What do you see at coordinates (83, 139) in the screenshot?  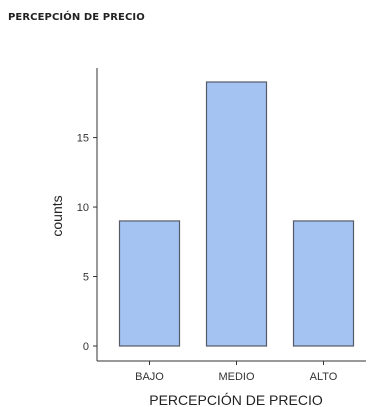 I see `y-tick-label: 15` at bounding box center [83, 139].